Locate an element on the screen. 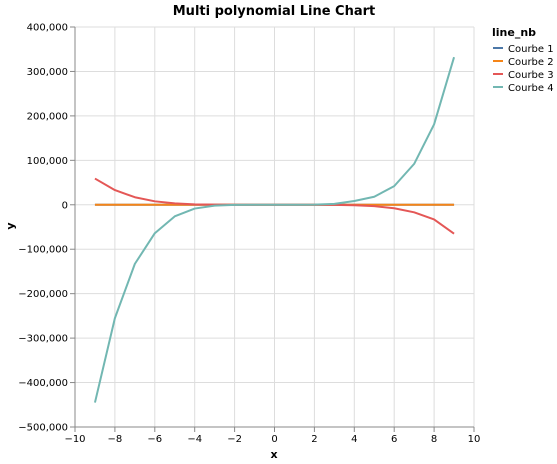  x-axis-title: x is located at coordinates (273, 454).